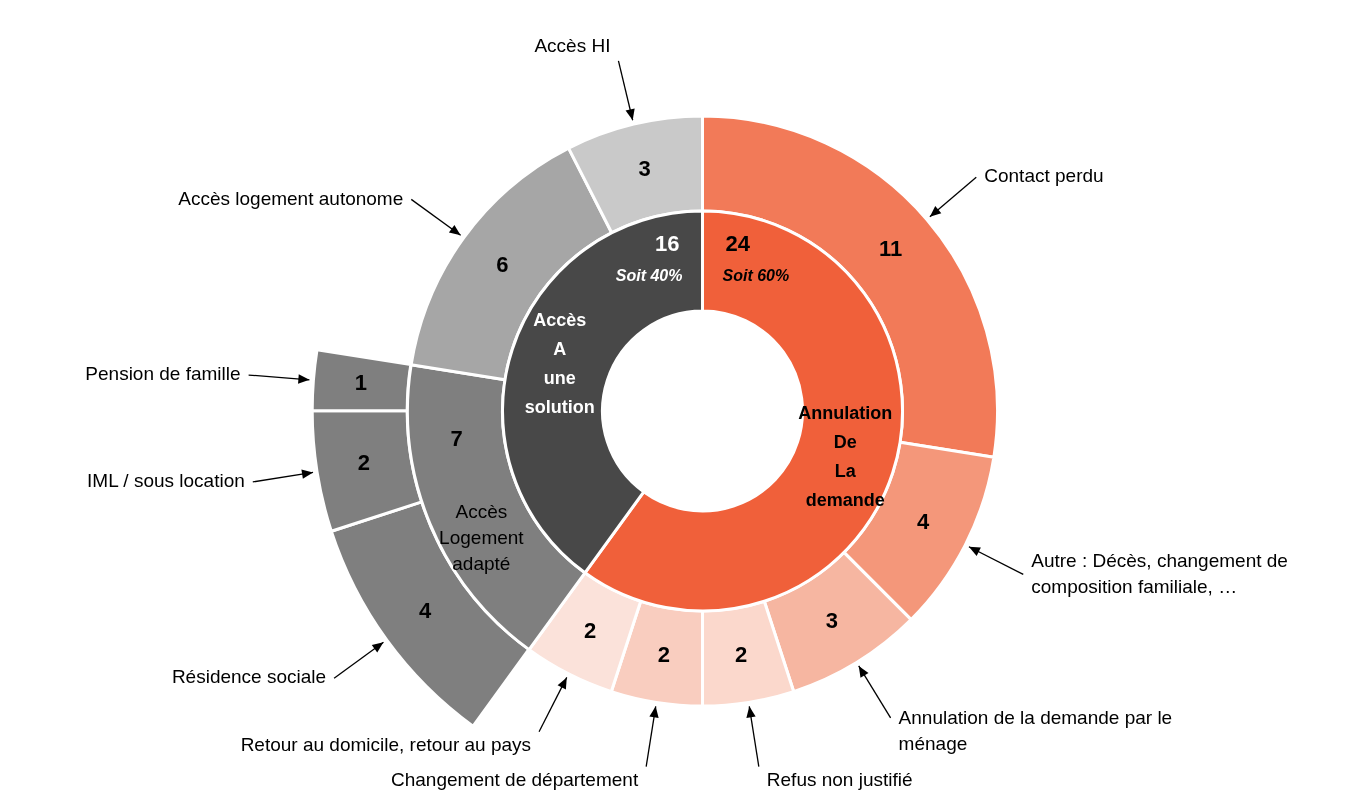  I want to click on slice-label: Changement de département, so click(515, 779).